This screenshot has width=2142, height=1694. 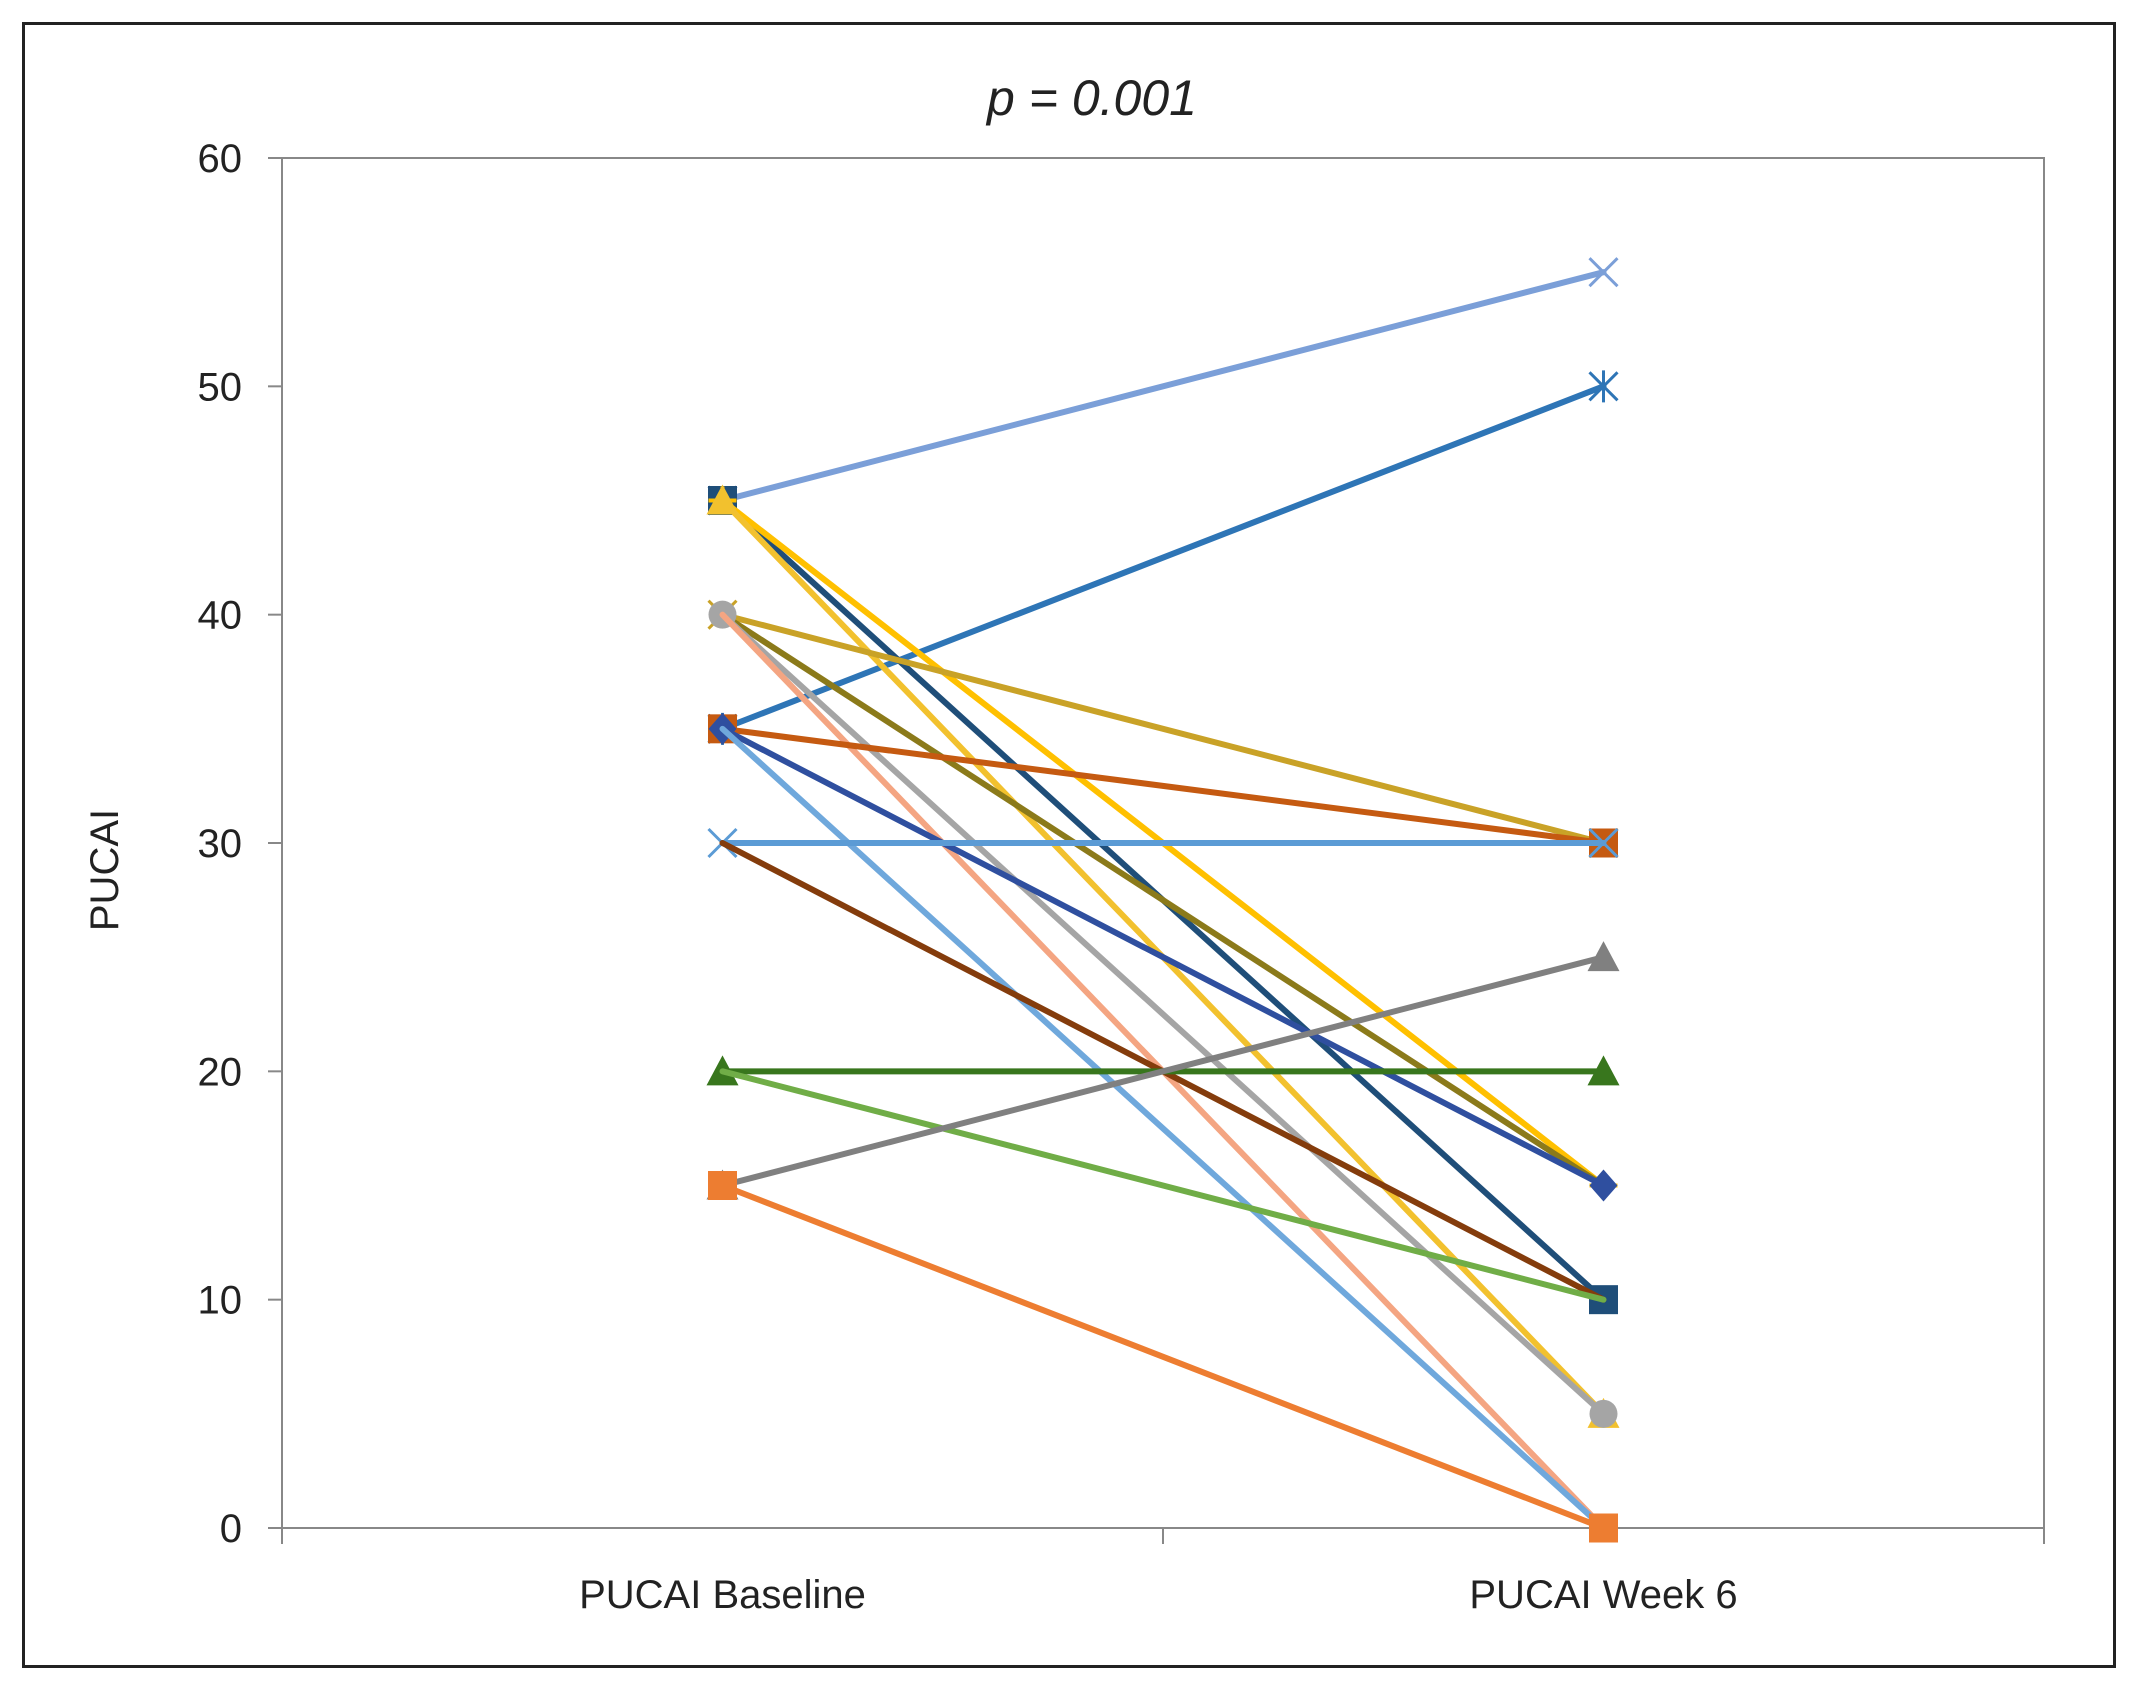 What do you see at coordinates (1091, 98) in the screenshot?
I see `chart-title: p = 0.001` at bounding box center [1091, 98].